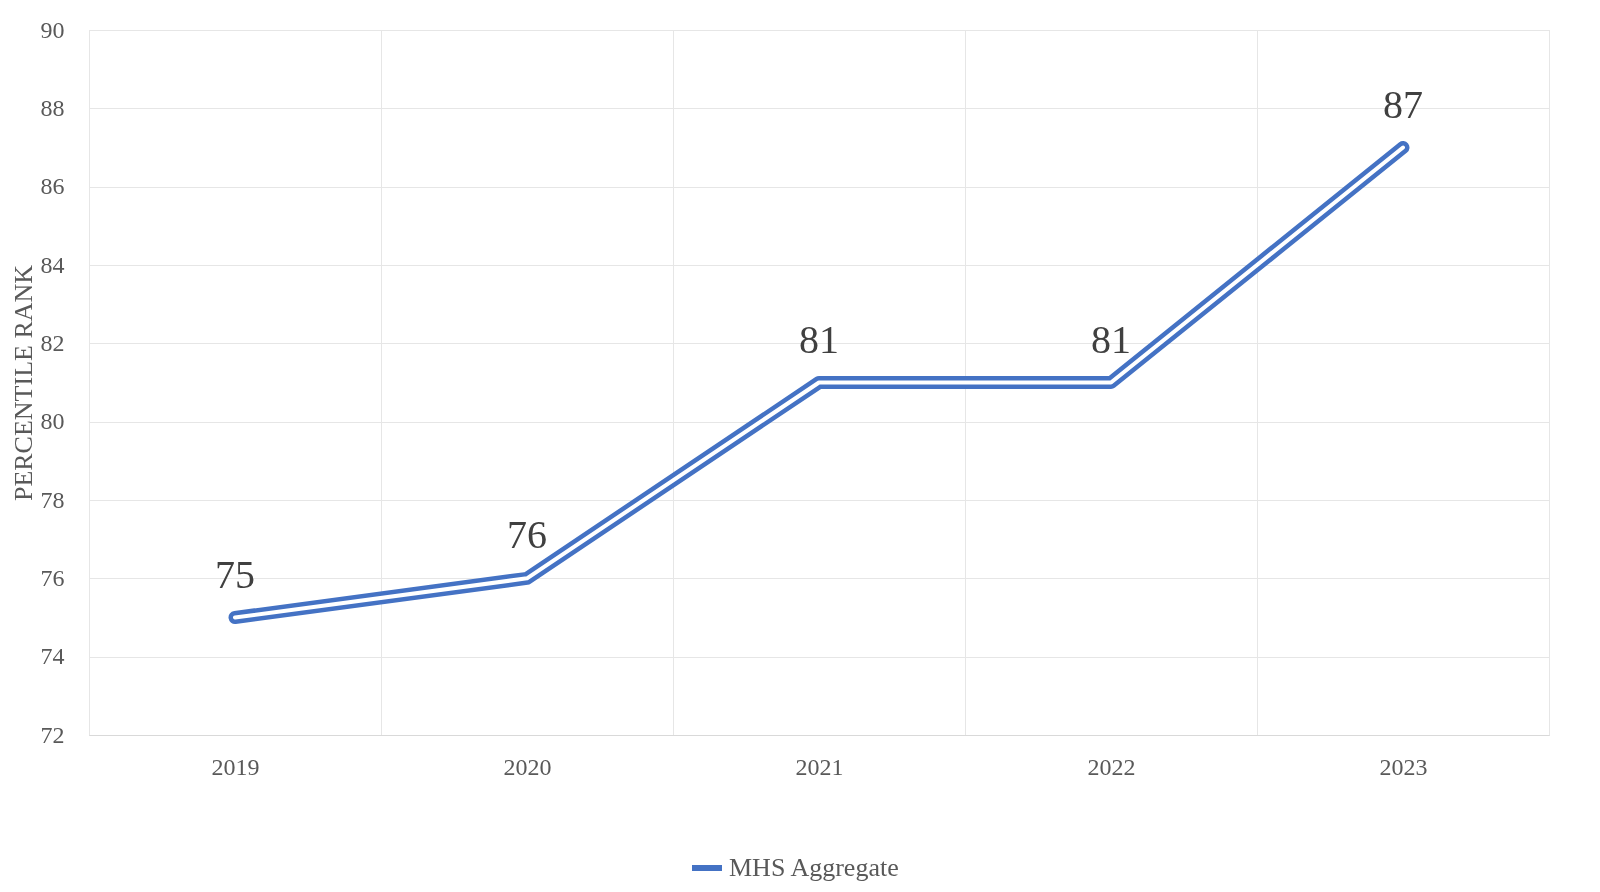 This screenshot has height=892, width=1600. I want to click on y-axis-title: PERCENTILE RANK, so click(23, 383).